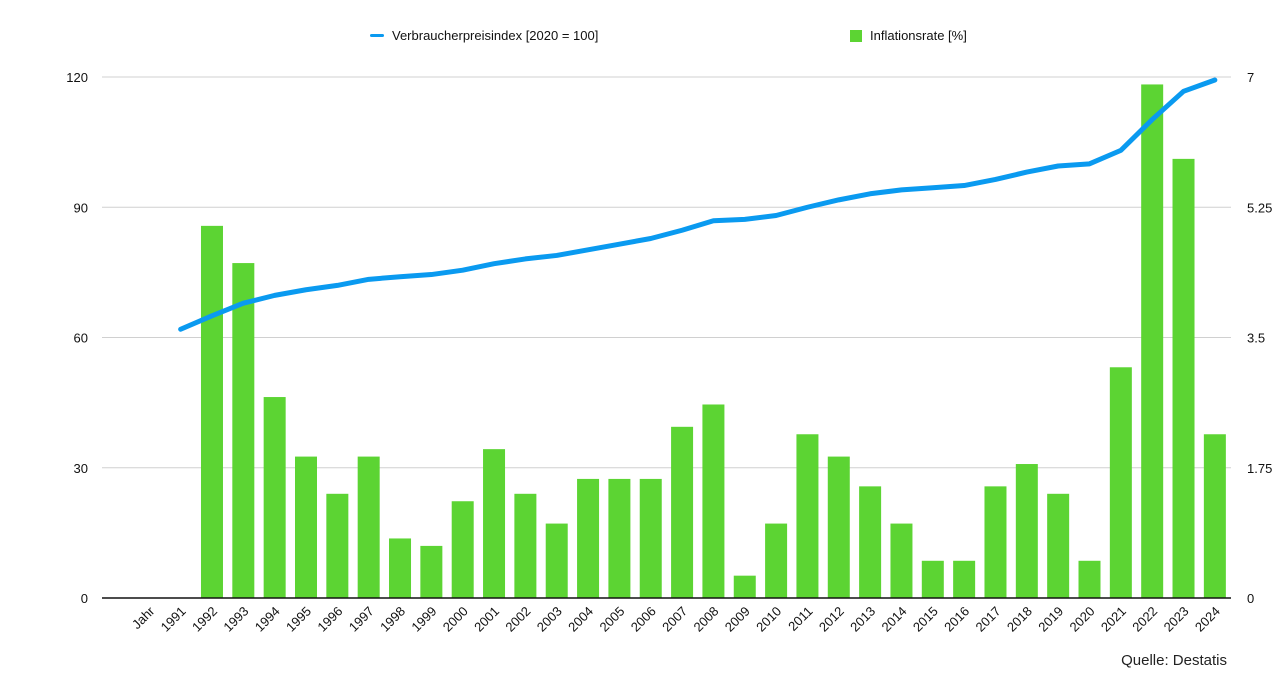 This screenshot has height=683, width=1279. Describe the element at coordinates (1113, 619) in the screenshot. I see `x-tick-label: 2021` at that location.